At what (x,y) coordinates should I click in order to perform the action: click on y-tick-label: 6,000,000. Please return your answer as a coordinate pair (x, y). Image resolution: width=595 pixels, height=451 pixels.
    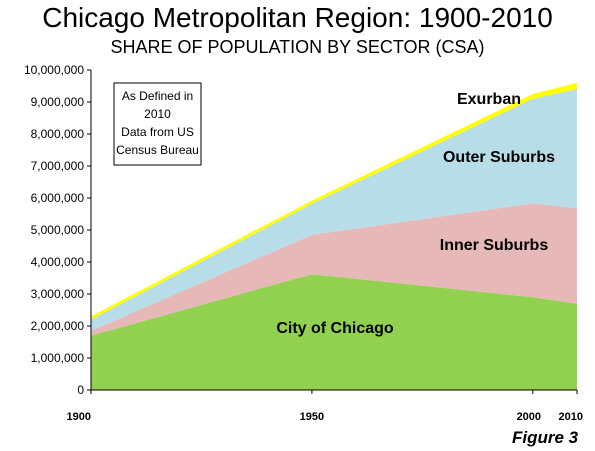
    Looking at the image, I should click on (58, 198).